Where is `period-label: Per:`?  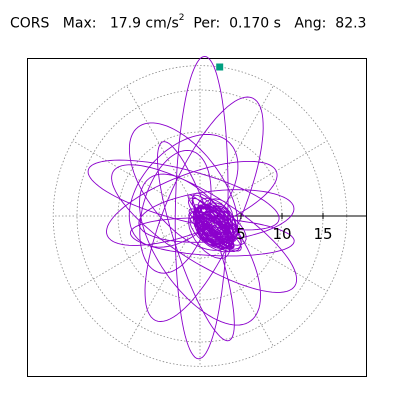 period-label: Per: is located at coordinates (207, 23).